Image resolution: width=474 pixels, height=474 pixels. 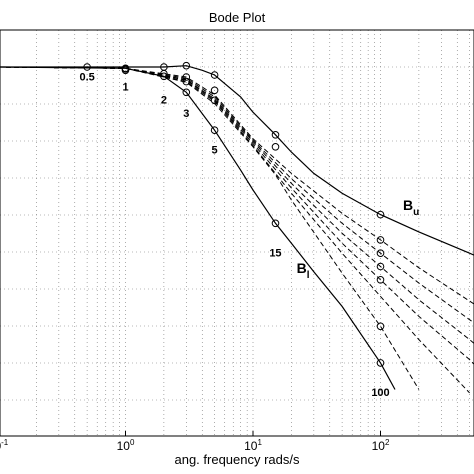 What do you see at coordinates (253, 445) in the screenshot?
I see `x-tick-label: 10¹` at bounding box center [253, 445].